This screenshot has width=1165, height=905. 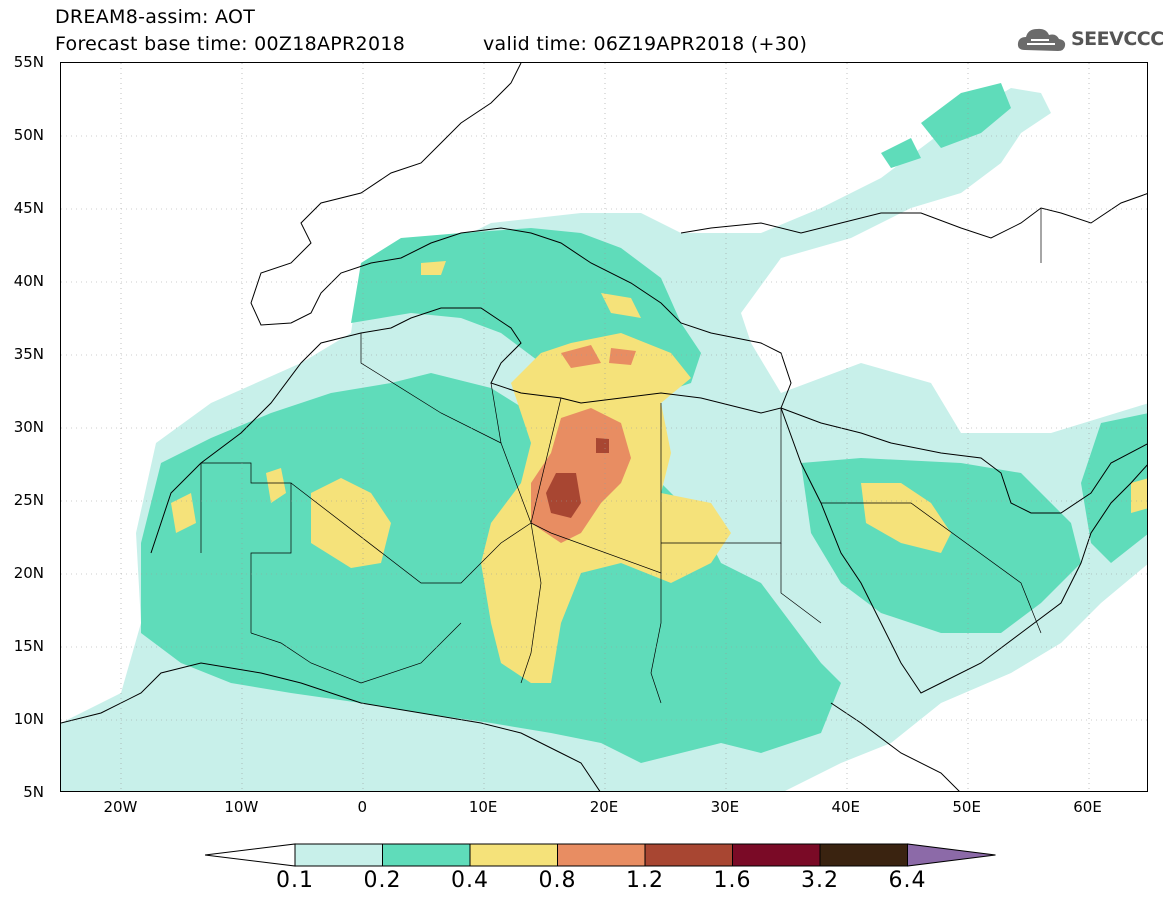 What do you see at coordinates (966, 807) in the screenshot?
I see `lon-label: 50E` at bounding box center [966, 807].